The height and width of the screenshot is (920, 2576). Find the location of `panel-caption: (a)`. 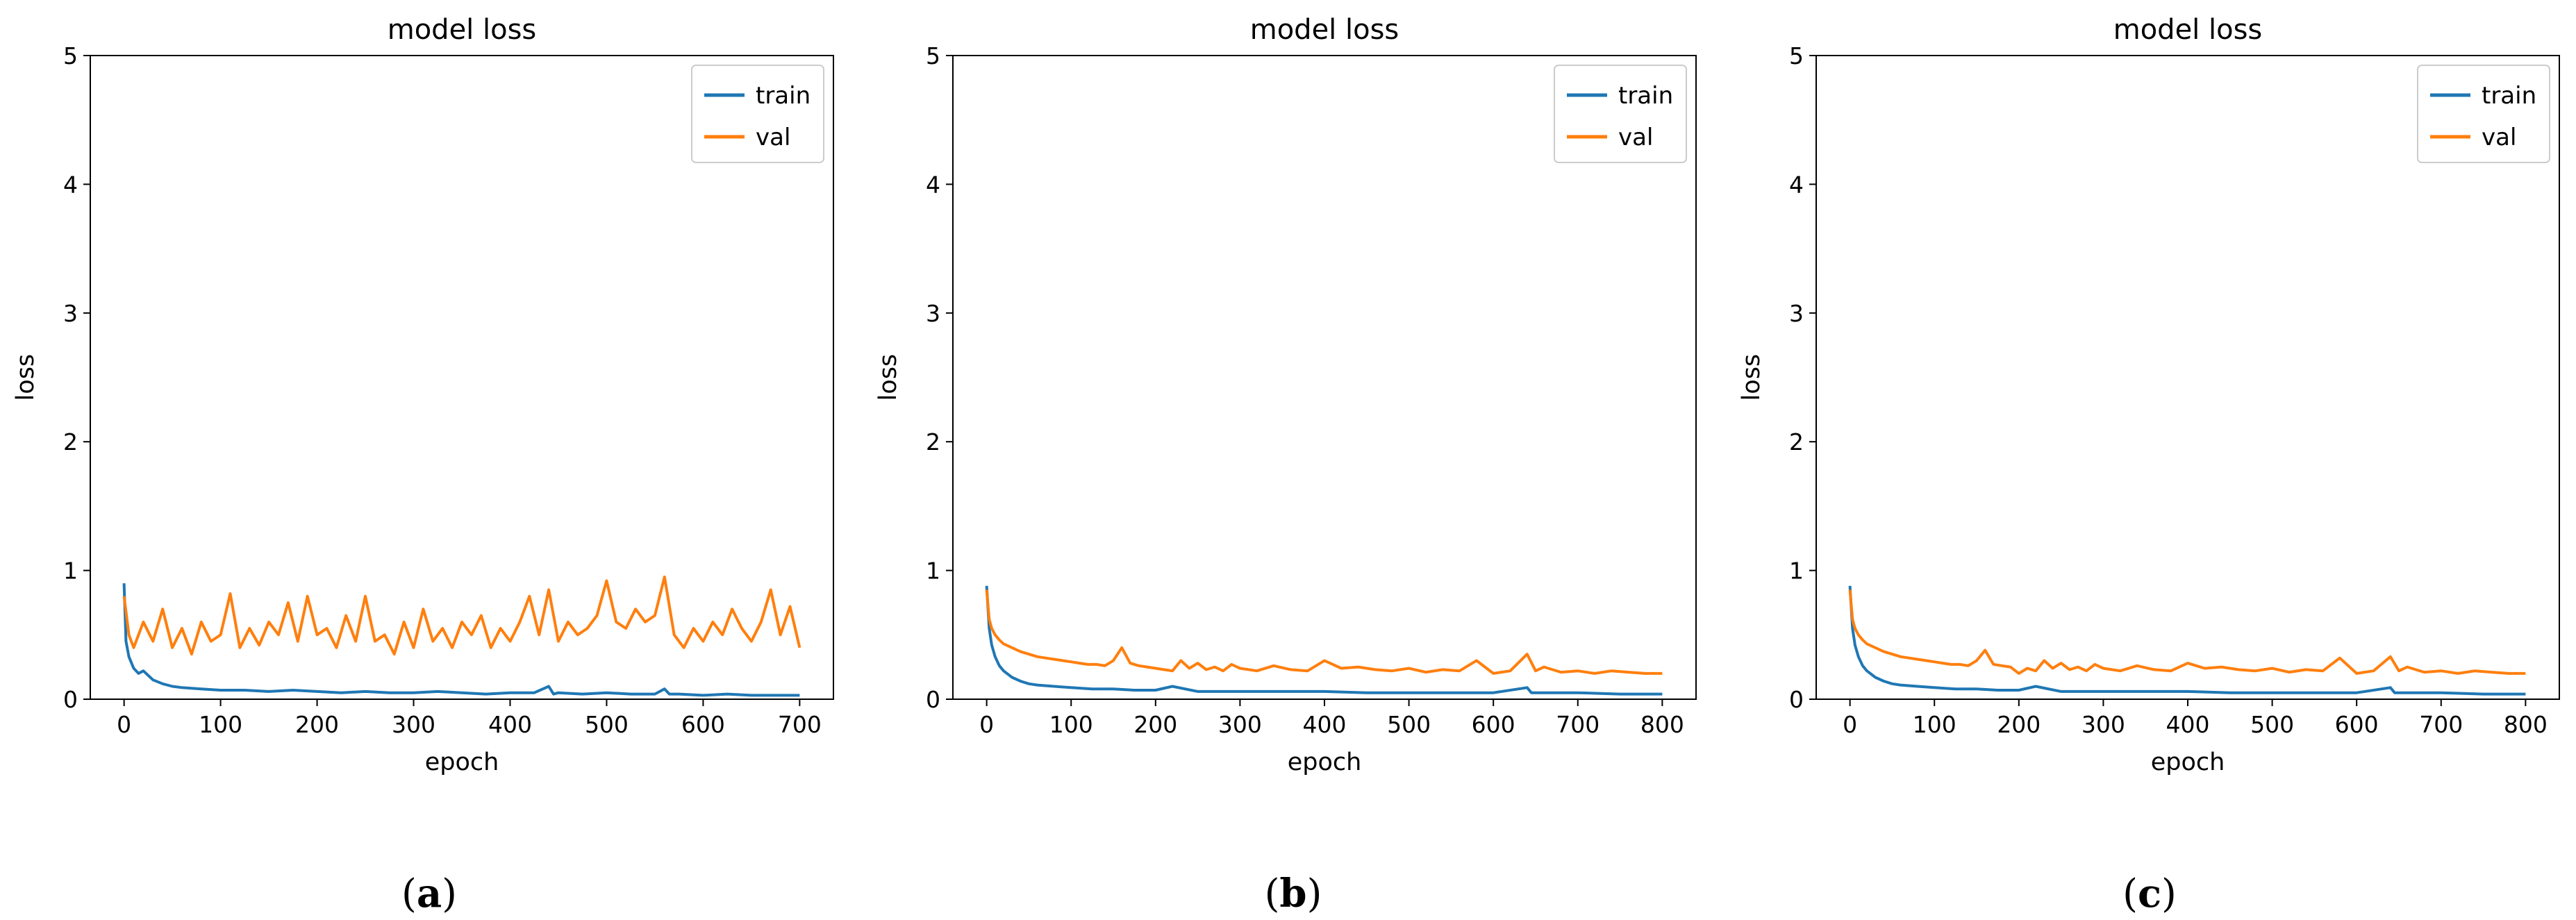

panel-caption: (a) is located at coordinates (429, 894).